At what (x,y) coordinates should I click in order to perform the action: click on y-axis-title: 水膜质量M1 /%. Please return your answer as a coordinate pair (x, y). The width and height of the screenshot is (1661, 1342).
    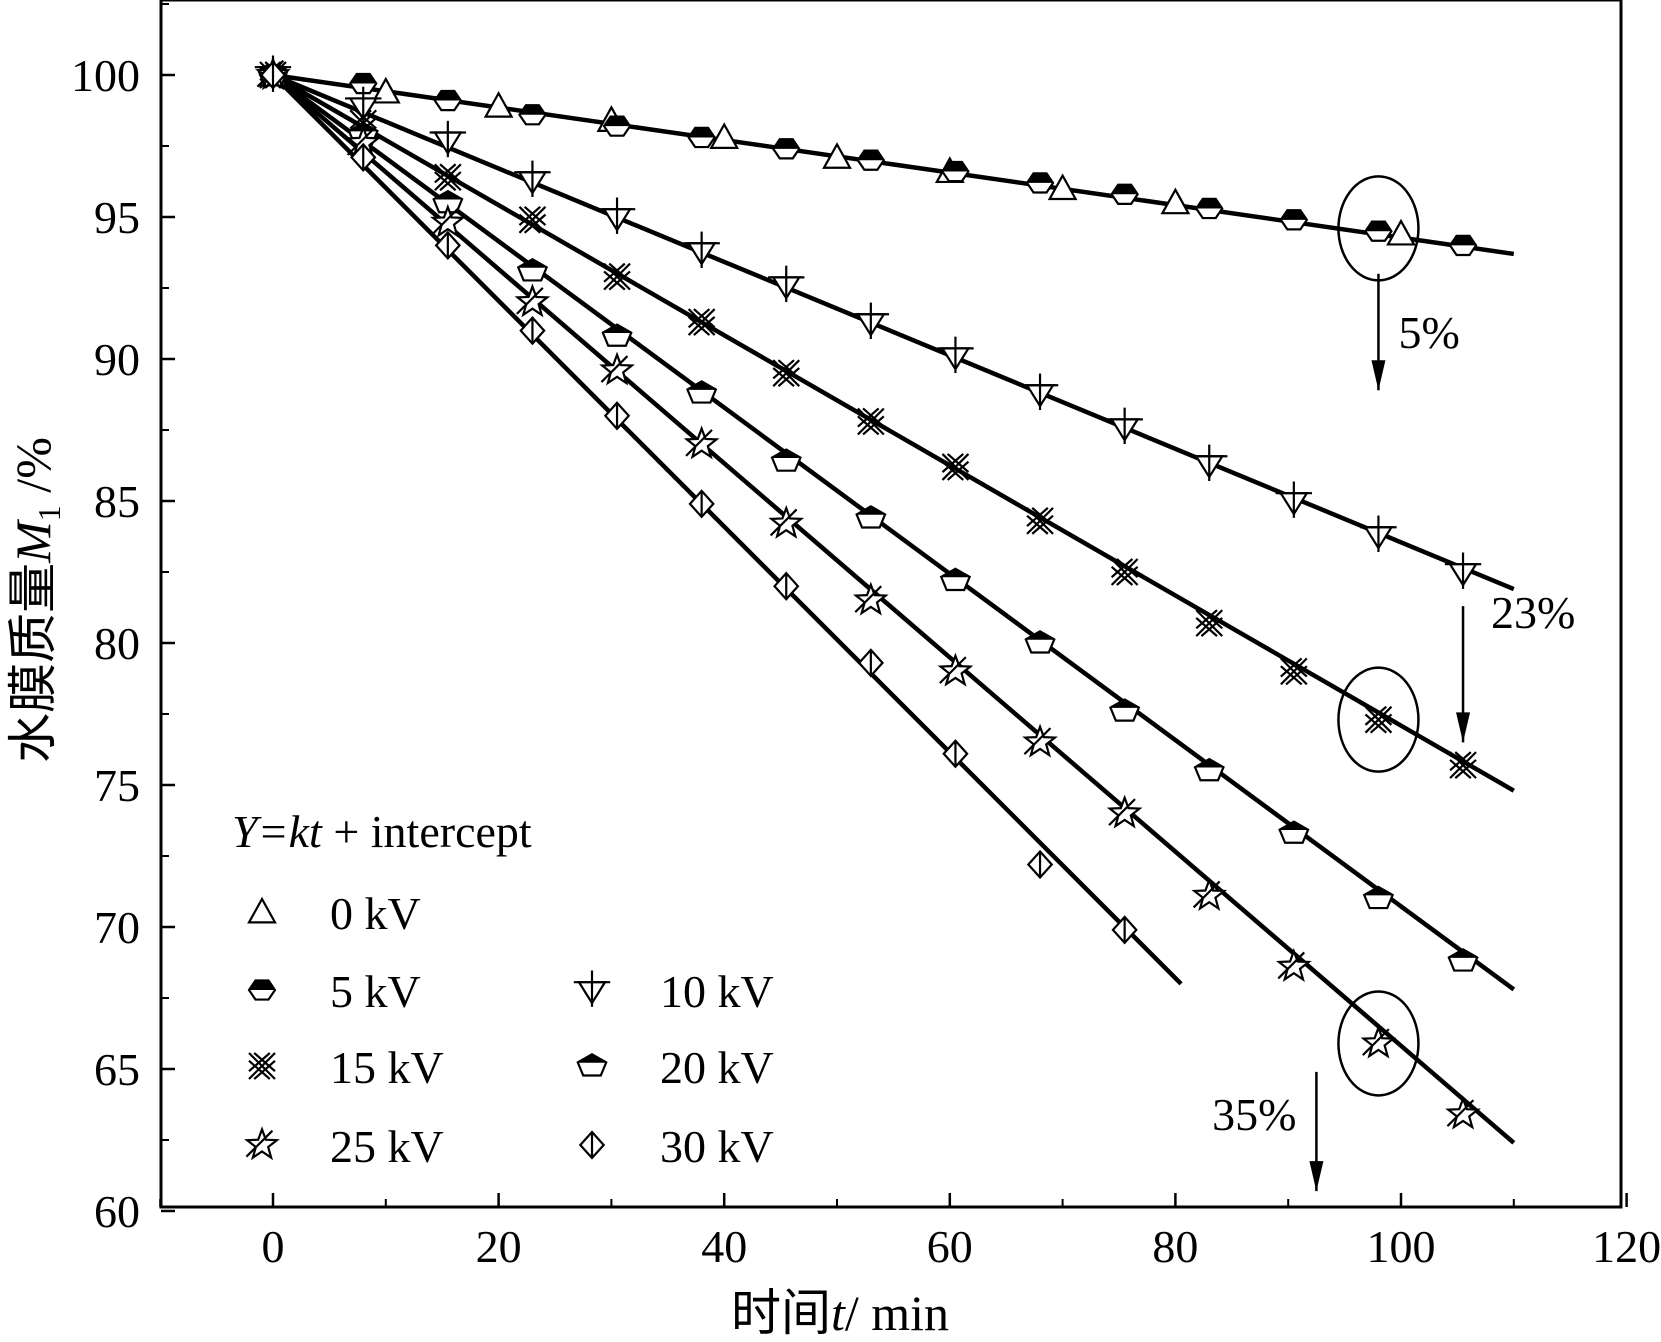
    Looking at the image, I should click on (36, 600).